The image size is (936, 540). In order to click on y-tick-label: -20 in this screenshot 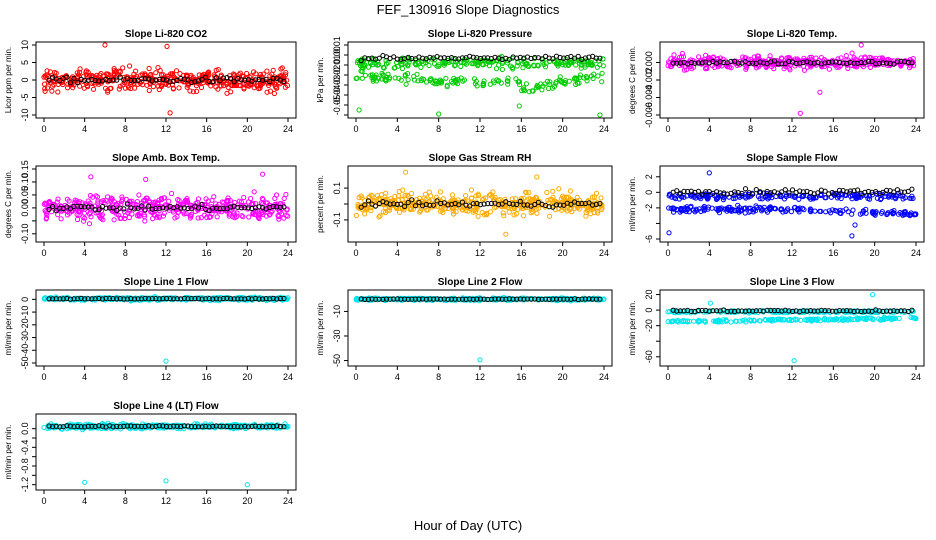, I will do `click(25, 324)`.